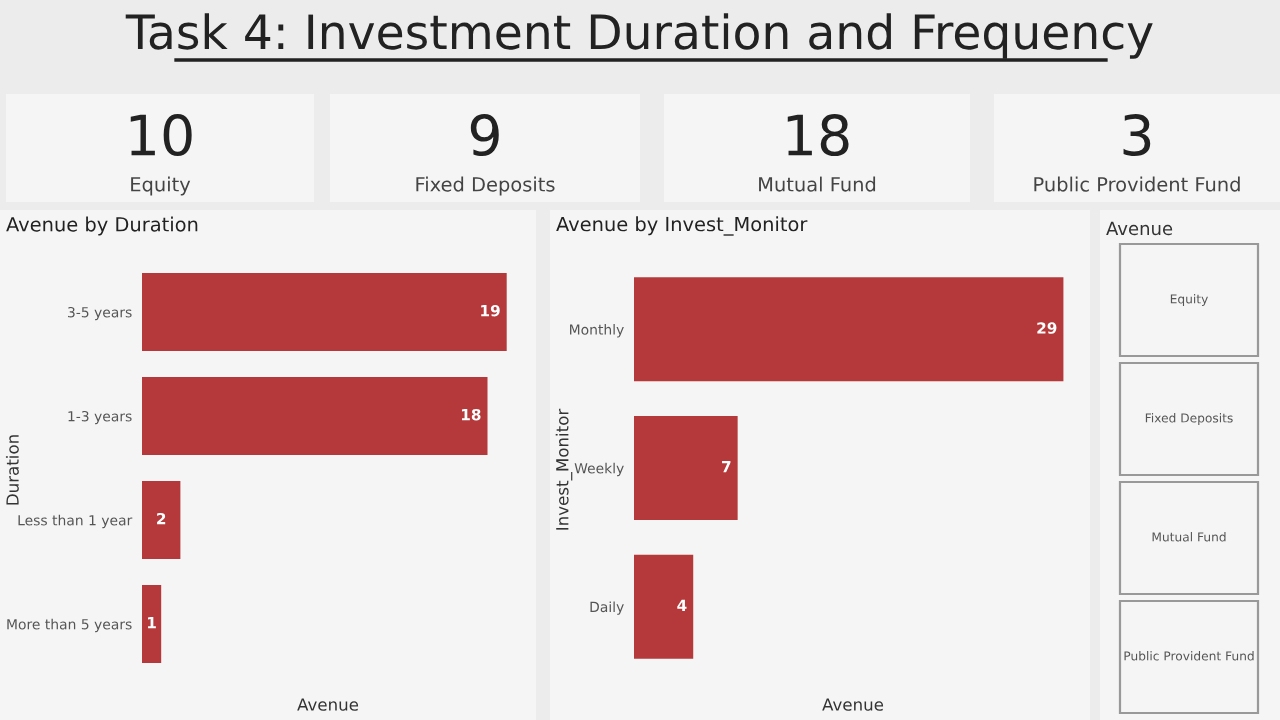 This screenshot has height=720, width=1280. I want to click on y-axis-title: Invest_Monitor, so click(564, 469).